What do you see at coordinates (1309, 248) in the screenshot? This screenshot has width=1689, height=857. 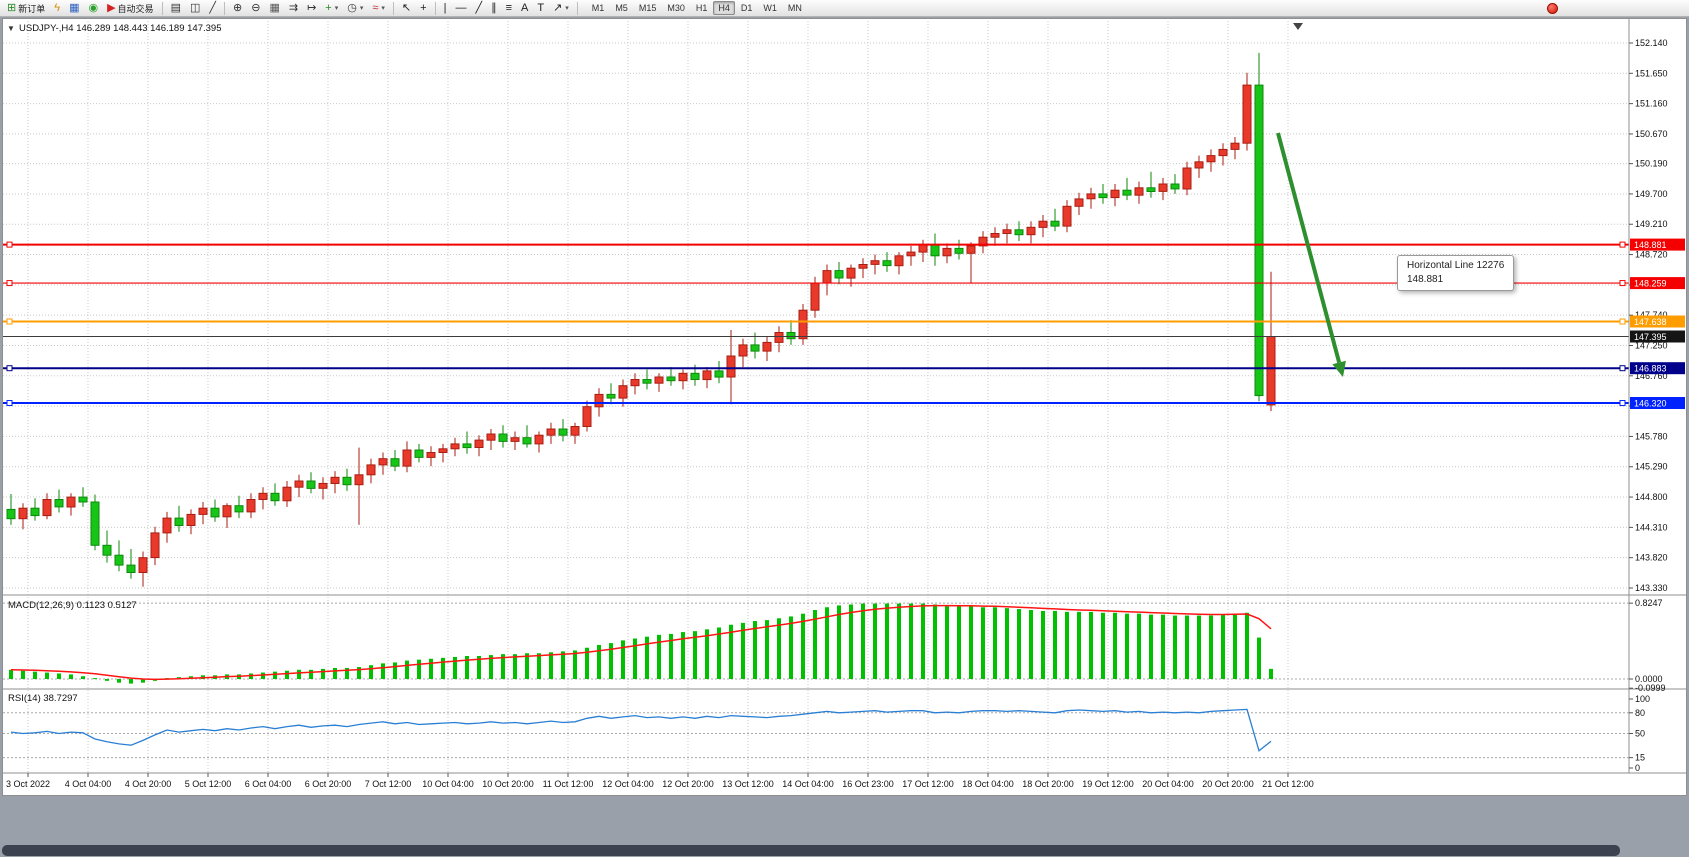 I see `trend-arrow` at bounding box center [1309, 248].